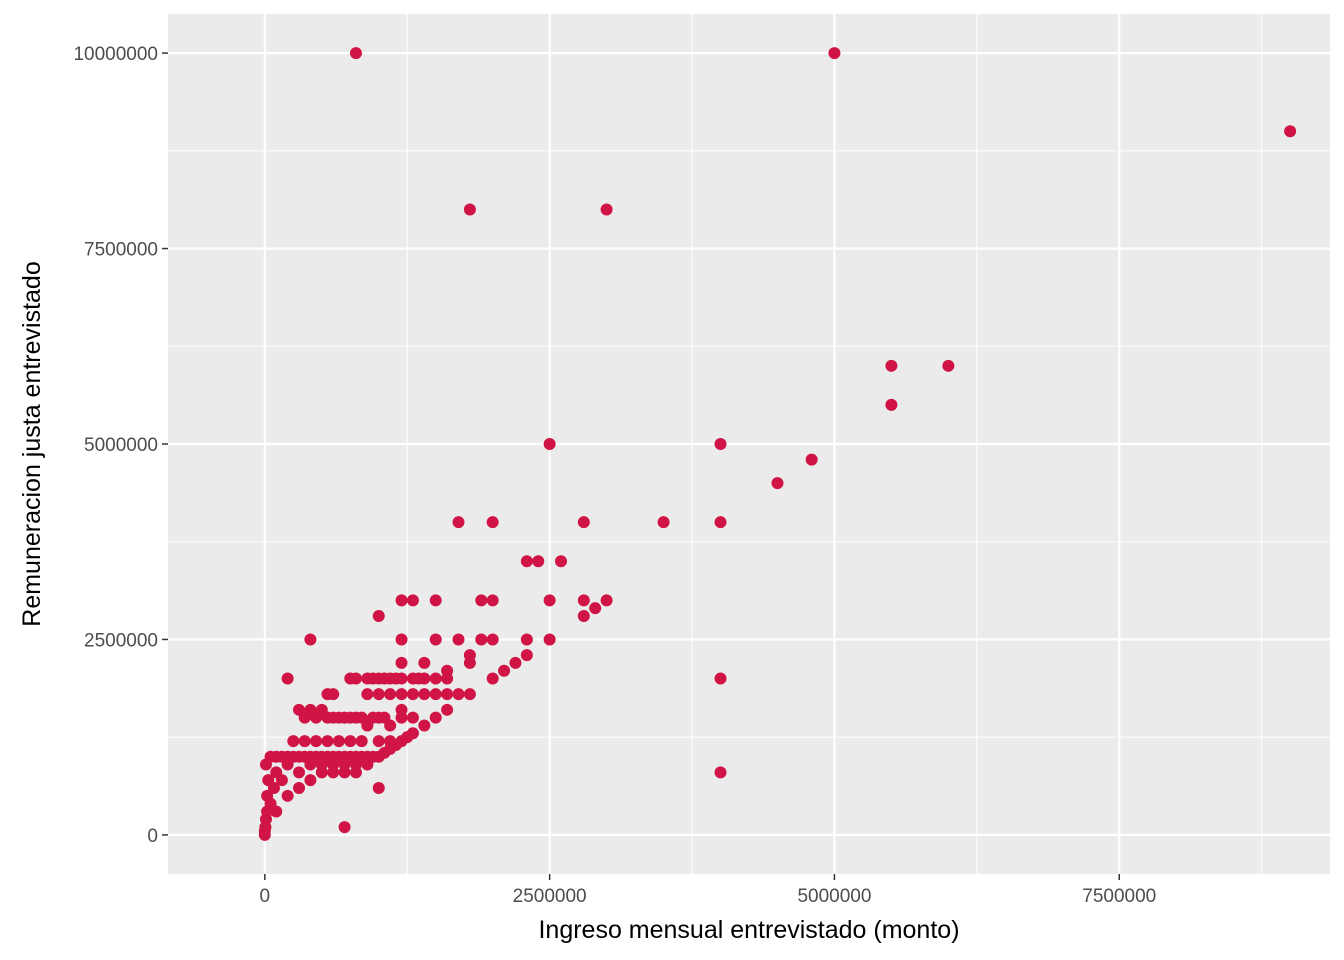  What do you see at coordinates (550, 896) in the screenshot?
I see `x-tick-label: 2500000` at bounding box center [550, 896].